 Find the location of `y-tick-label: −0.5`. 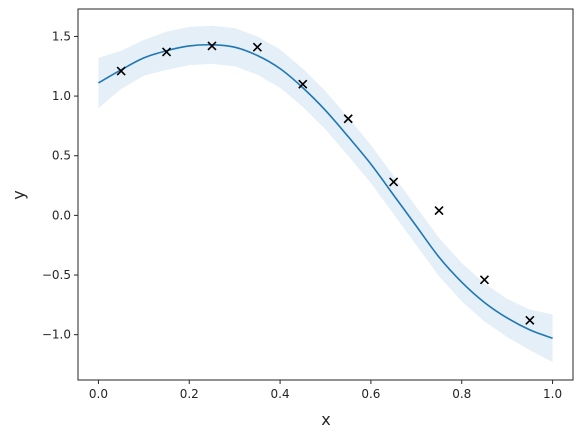

y-tick-label: −0.5 is located at coordinates (56, 275).